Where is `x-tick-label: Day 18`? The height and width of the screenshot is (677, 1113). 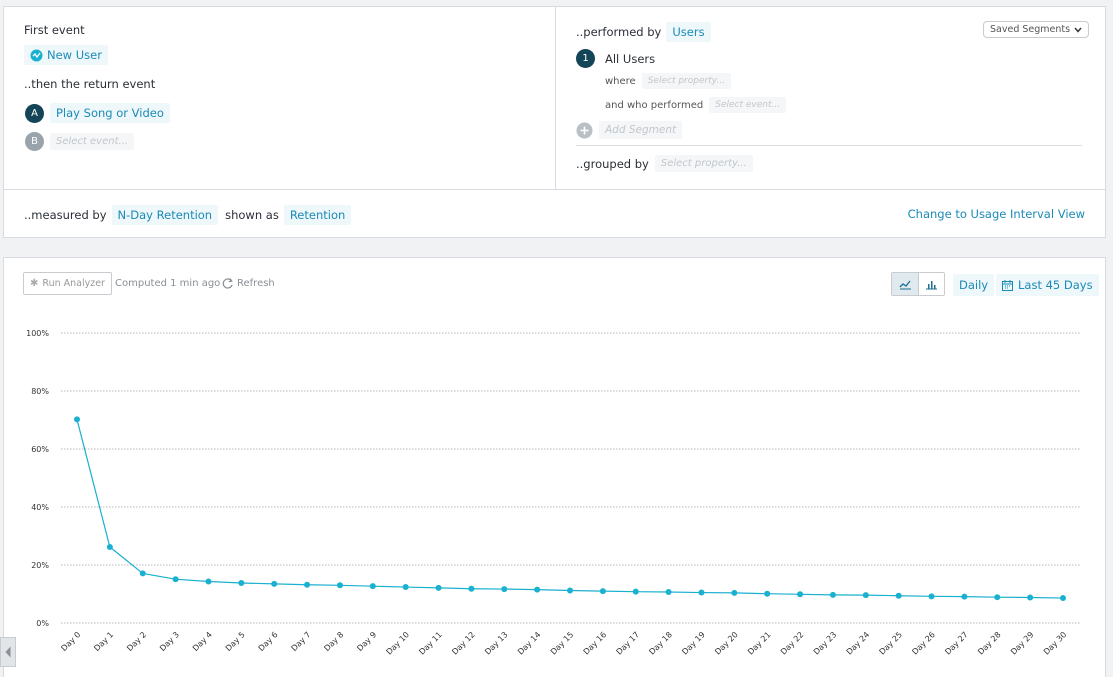
x-tick-label: Day 18 is located at coordinates (660, 643).